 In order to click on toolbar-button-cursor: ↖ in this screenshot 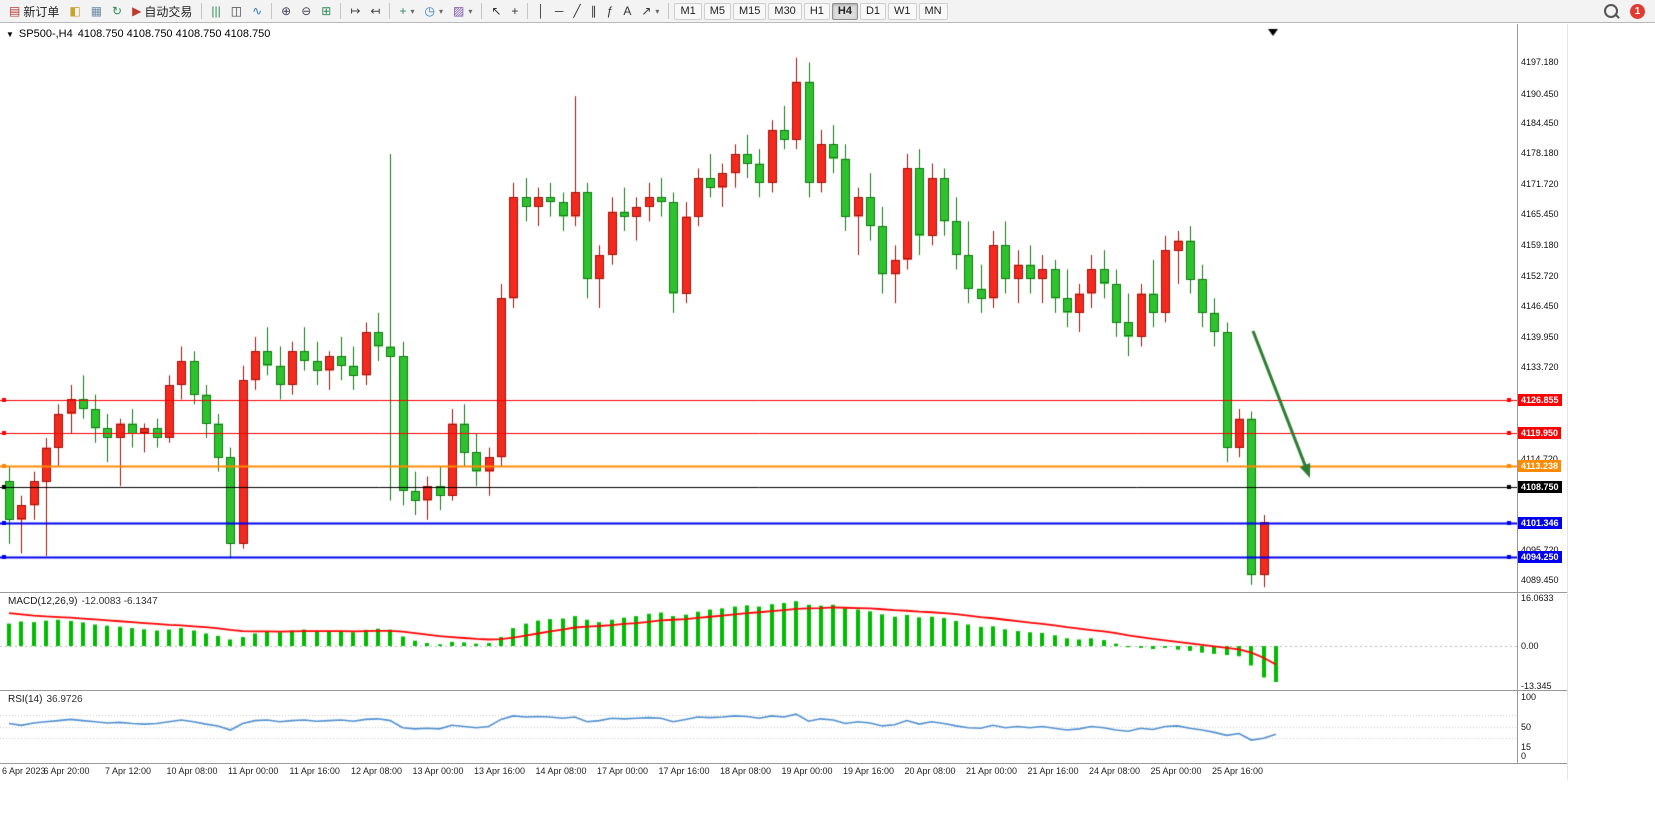, I will do `click(496, 11)`.